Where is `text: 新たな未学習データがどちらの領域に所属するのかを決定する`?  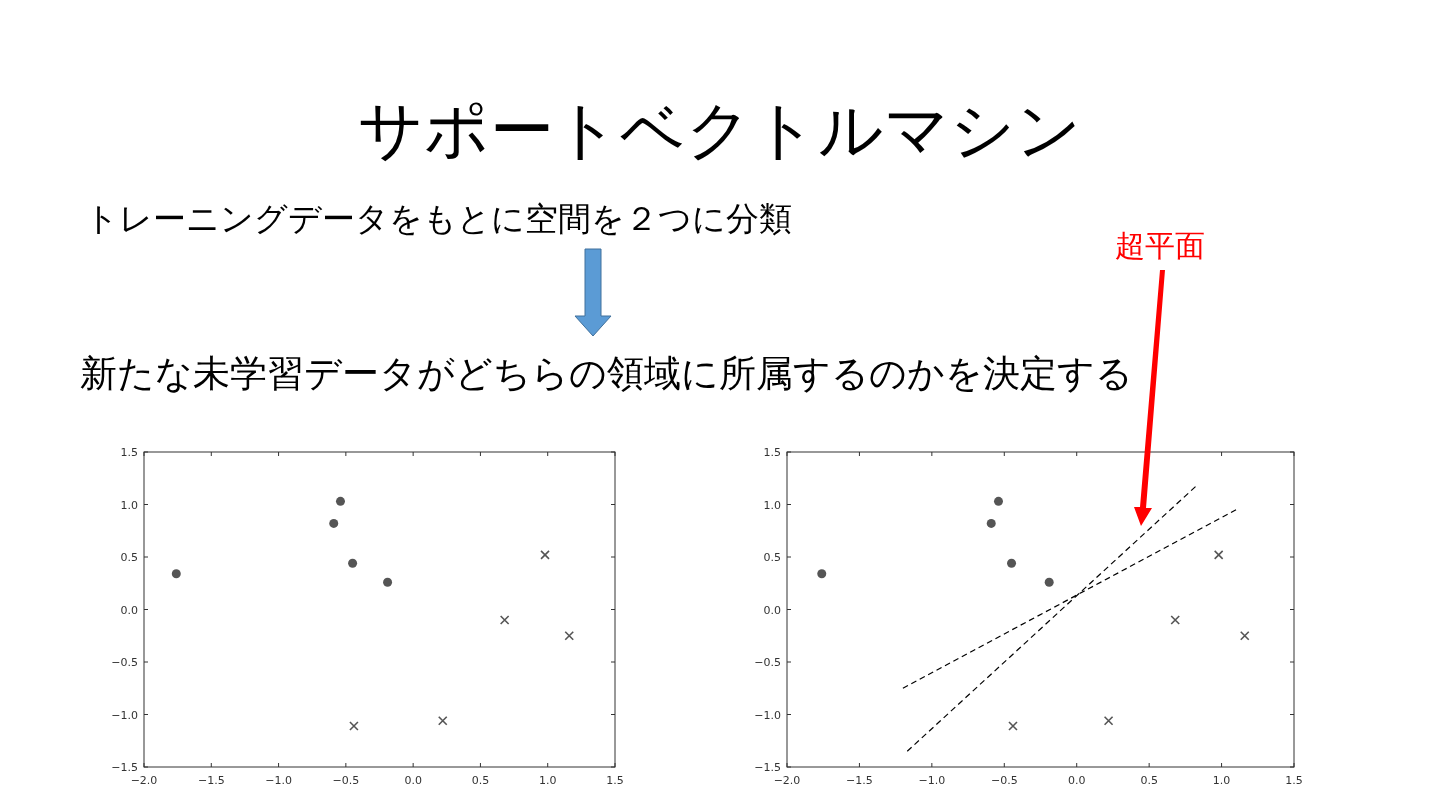
text: 新たな未学習データがどちらの領域に所属するのかを決定する is located at coordinates (606, 373).